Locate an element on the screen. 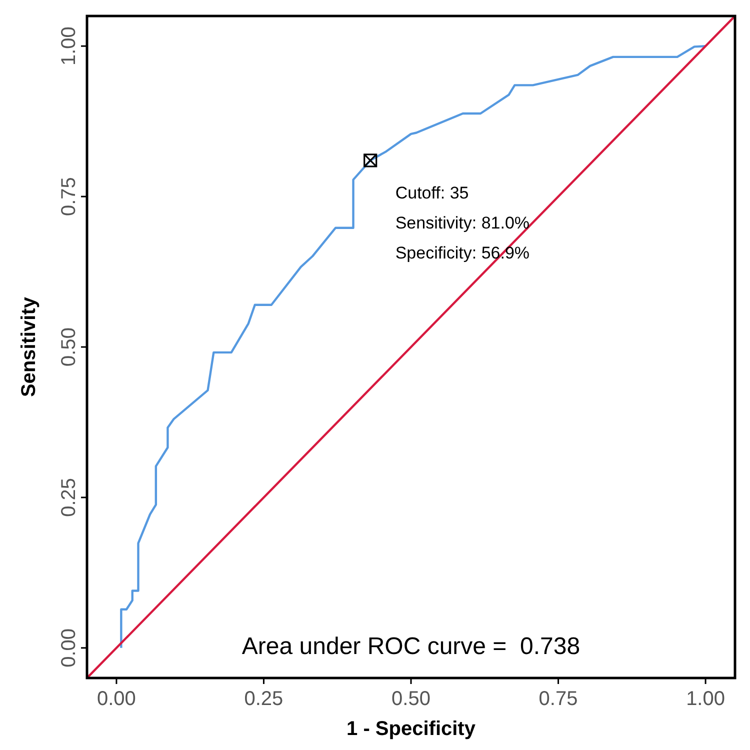 The image size is (750, 750). x-tick-label: 1.00 is located at coordinates (706, 699).